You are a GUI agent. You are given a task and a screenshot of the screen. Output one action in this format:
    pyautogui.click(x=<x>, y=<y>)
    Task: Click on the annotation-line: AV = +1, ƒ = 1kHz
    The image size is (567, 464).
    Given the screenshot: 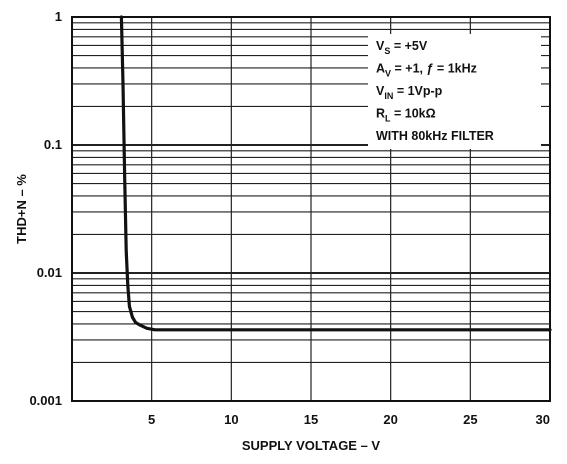 What is the action you would take?
    pyautogui.click(x=426, y=70)
    